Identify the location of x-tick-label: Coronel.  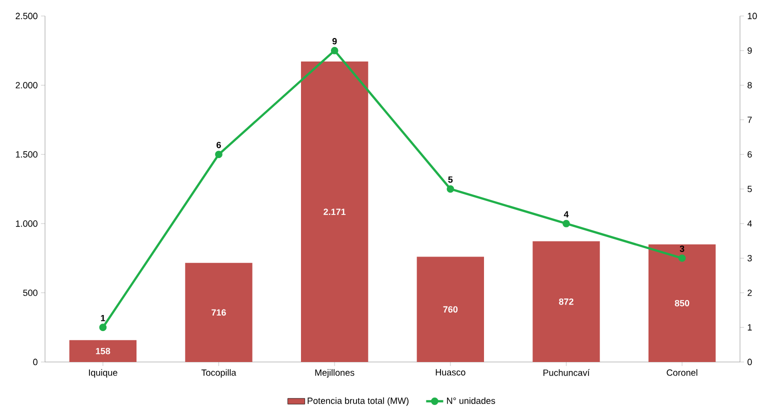
(682, 372).